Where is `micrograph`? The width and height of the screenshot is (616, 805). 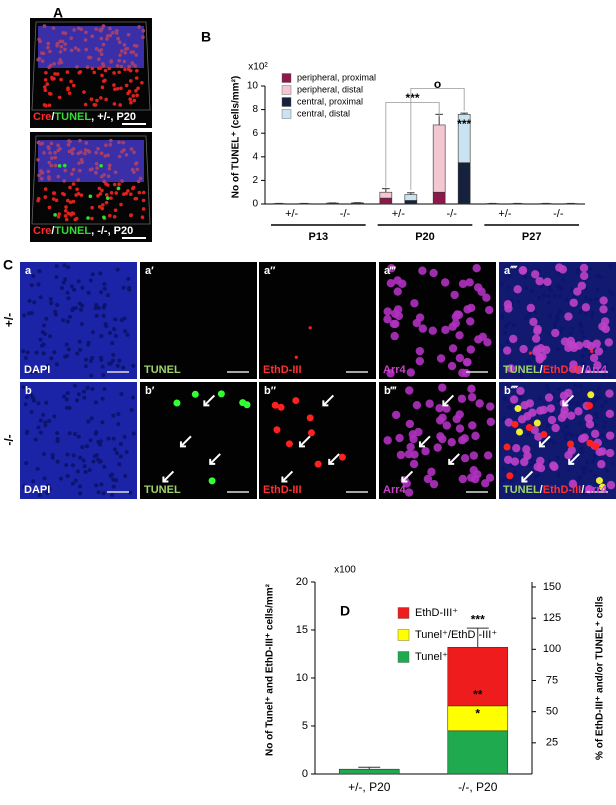
micrograph is located at coordinates (317, 320).